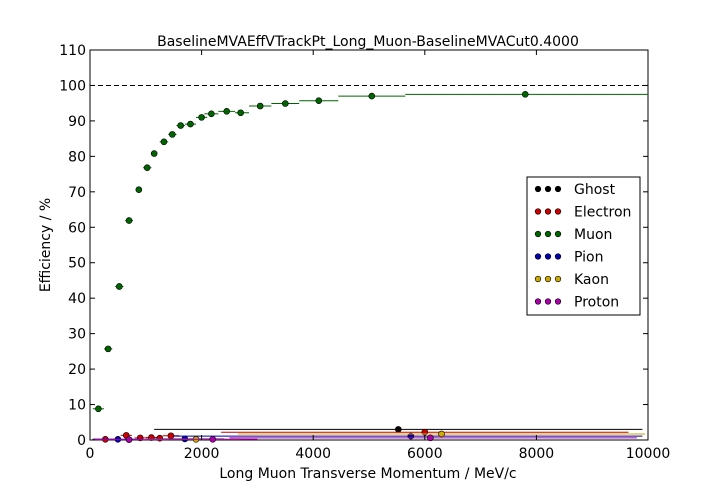 Image resolution: width=720 pixels, height=504 pixels. I want to click on y-tick-label: 30, so click(77, 335).